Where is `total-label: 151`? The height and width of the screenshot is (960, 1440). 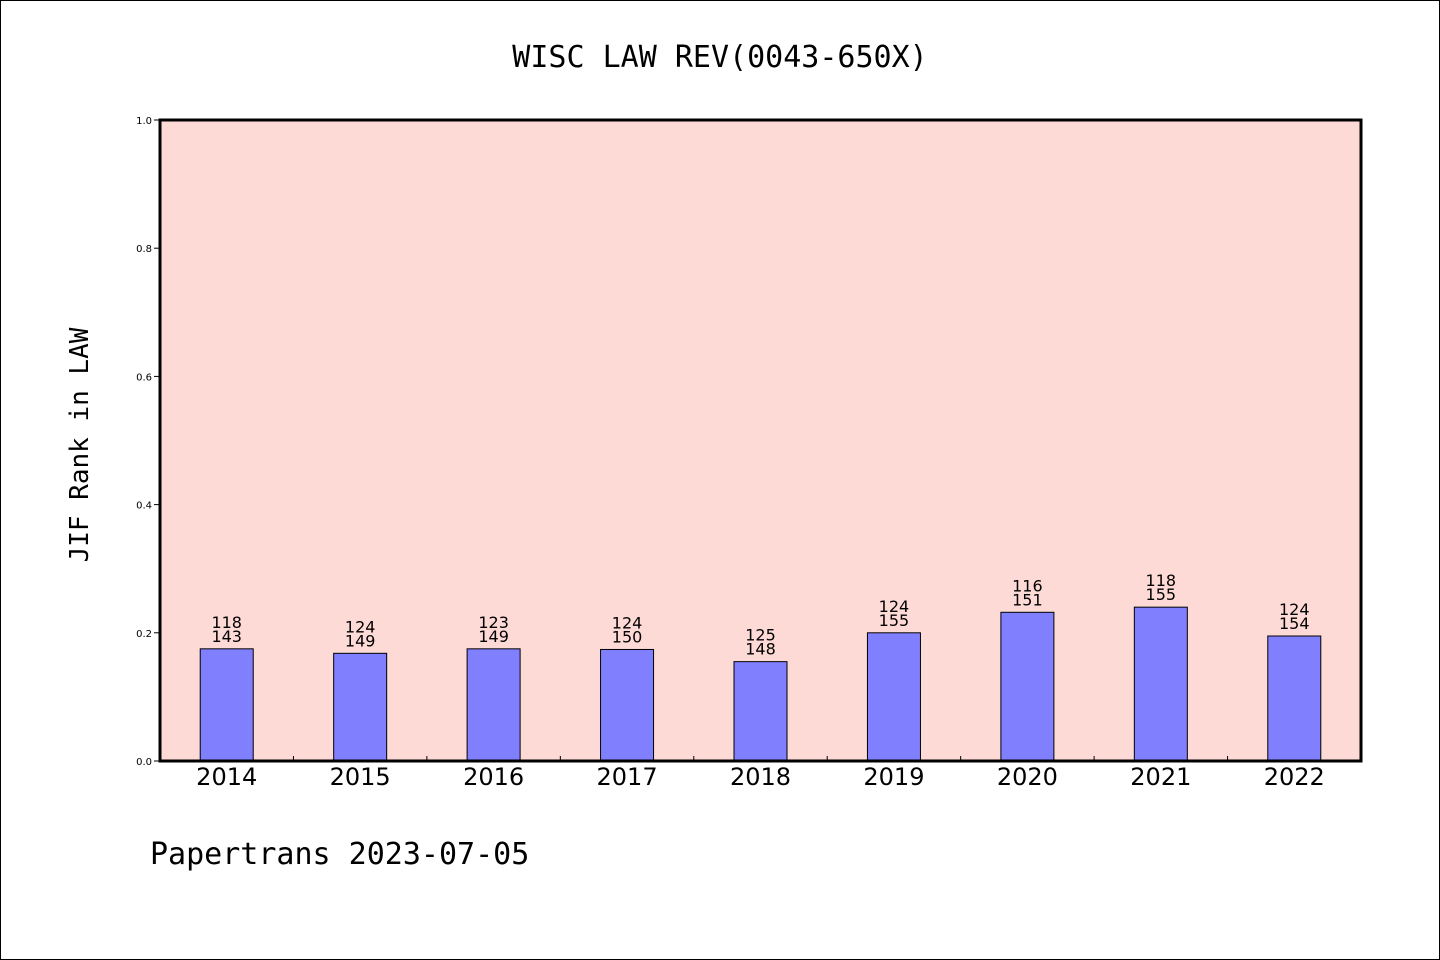
total-label: 151 is located at coordinates (1027, 599).